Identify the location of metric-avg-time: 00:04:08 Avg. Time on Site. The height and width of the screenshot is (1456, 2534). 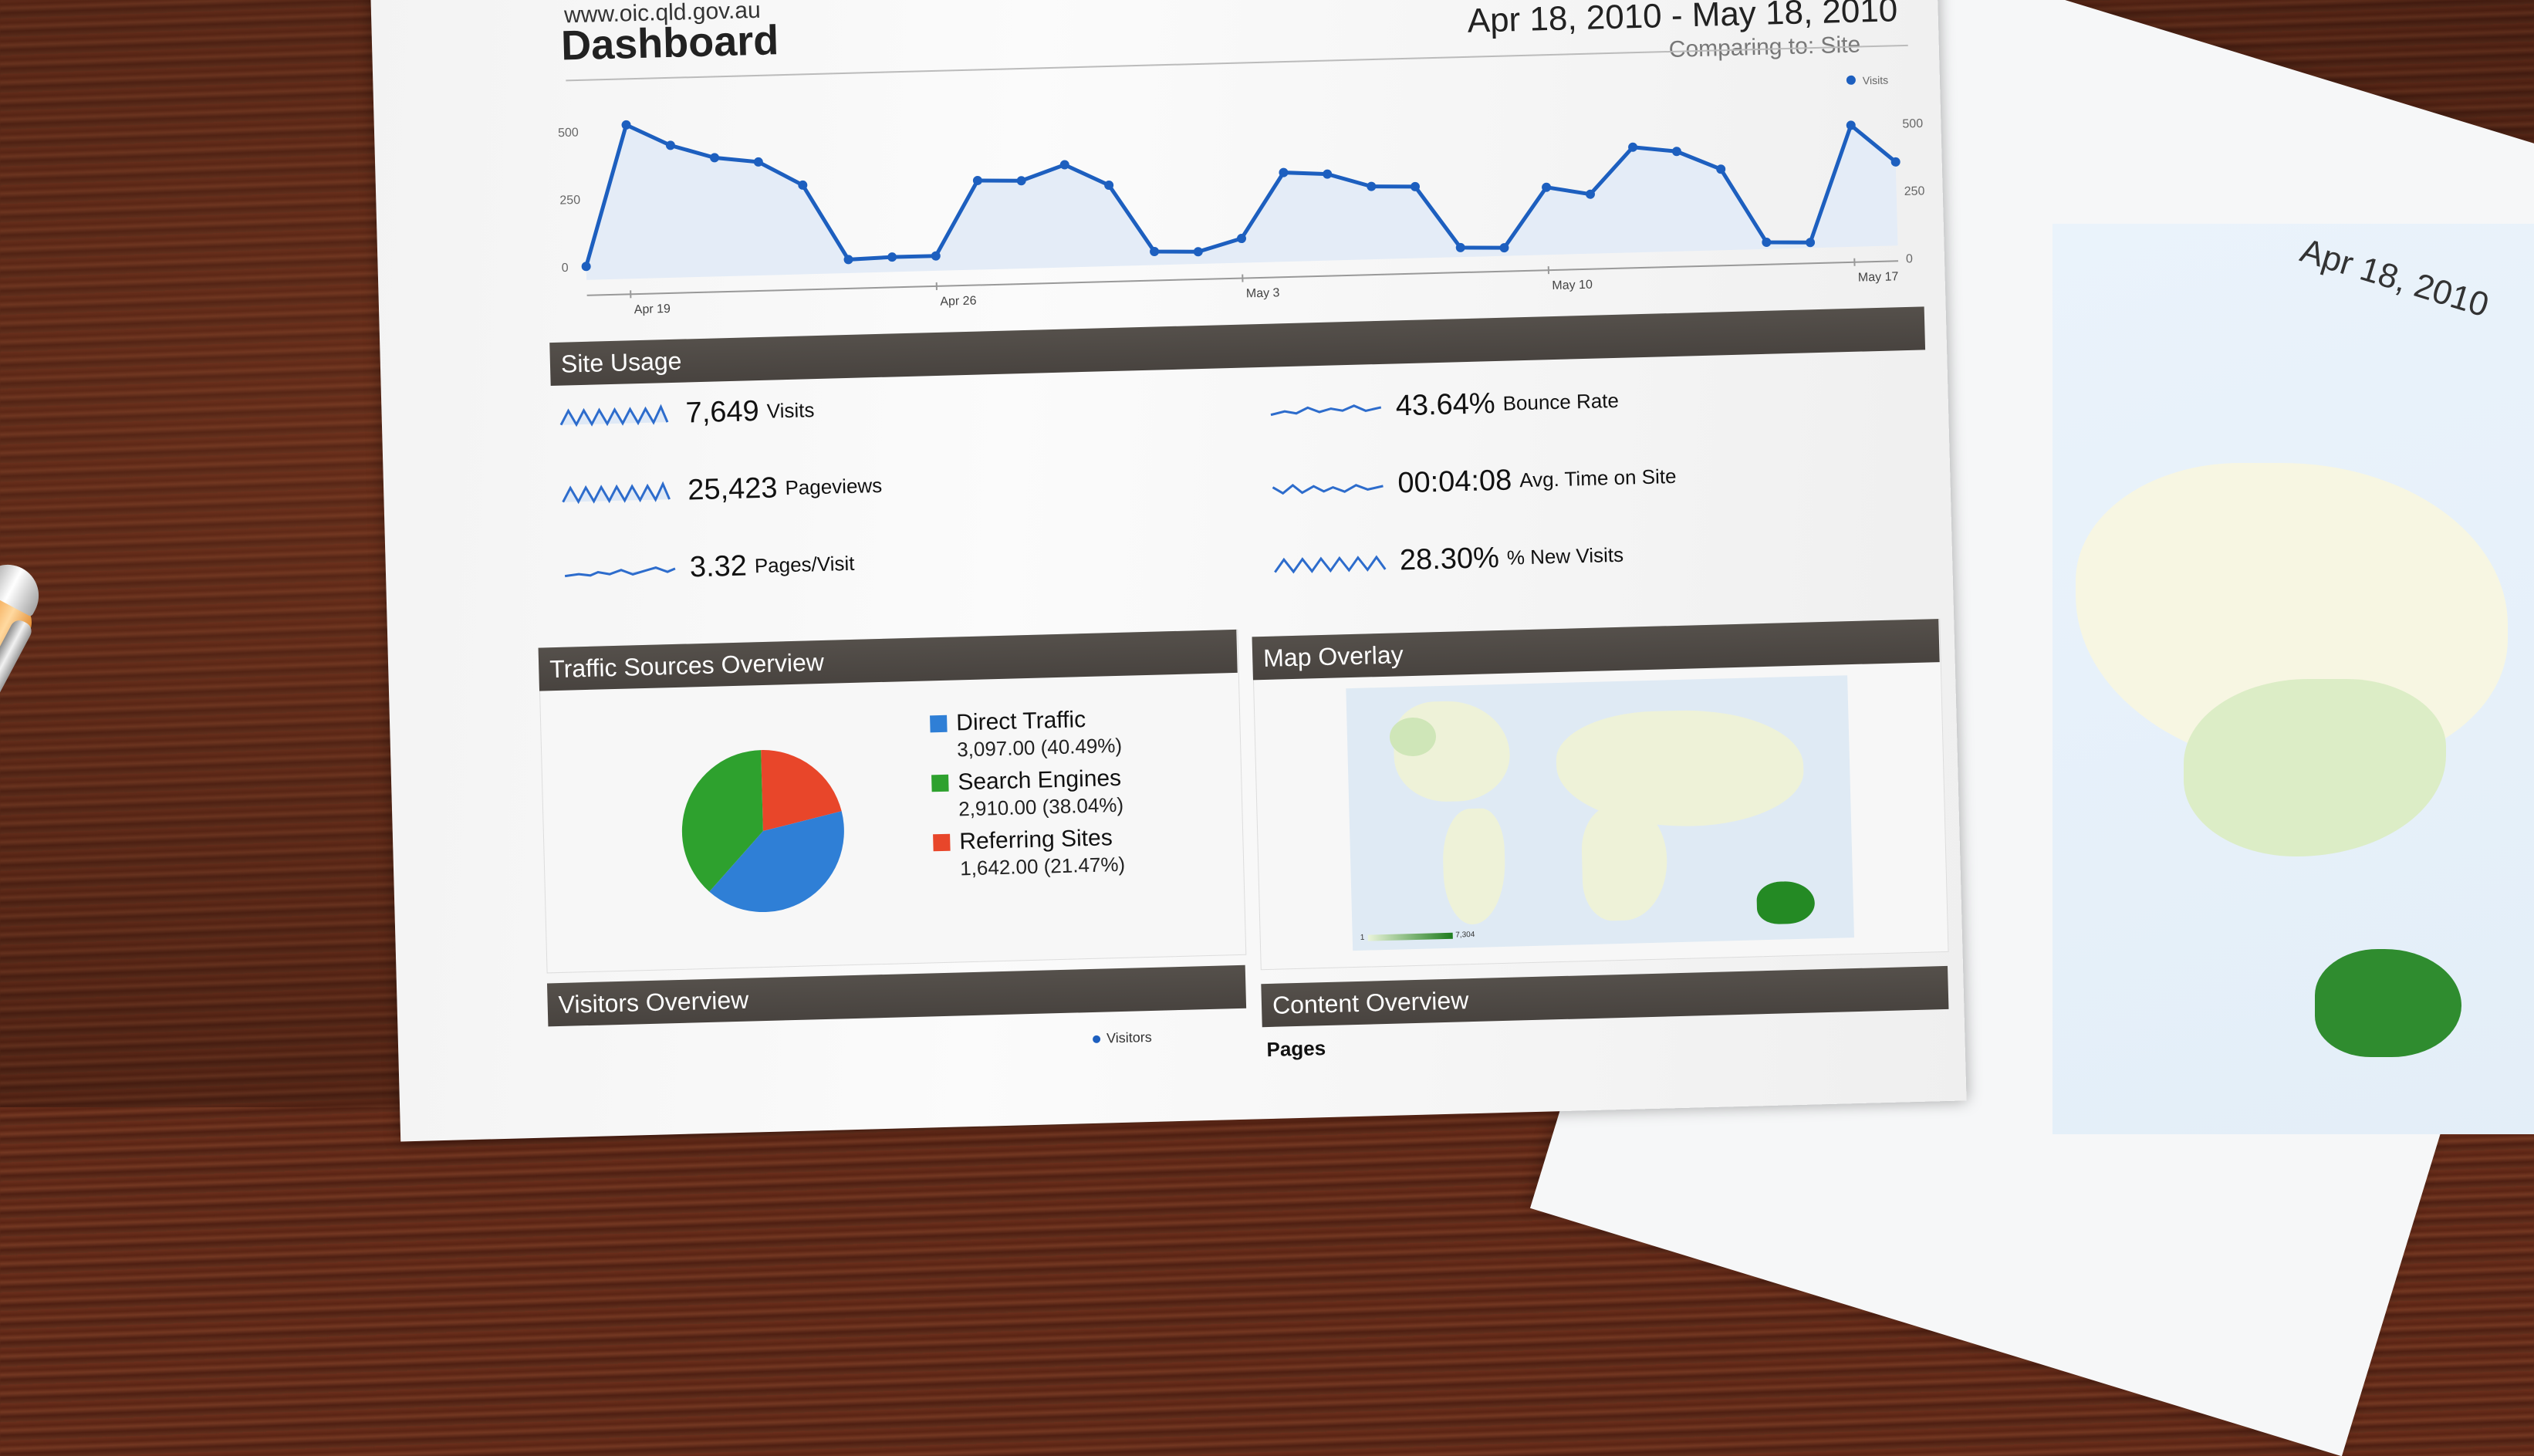
(1474, 482).